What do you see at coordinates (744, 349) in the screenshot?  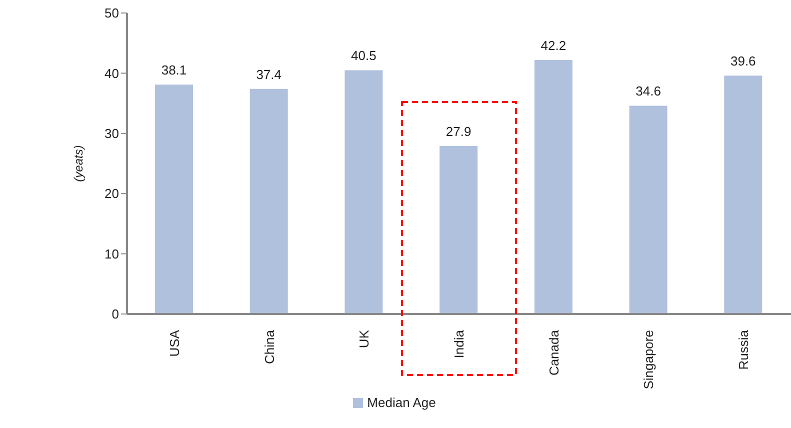 I see `x-tick-label: Russia` at bounding box center [744, 349].